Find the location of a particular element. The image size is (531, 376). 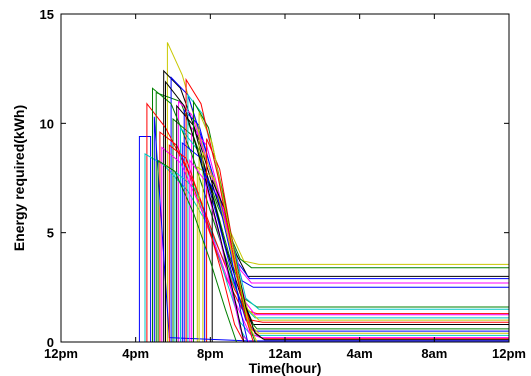

x-tick-label-7: 12pm is located at coordinates (509, 353).